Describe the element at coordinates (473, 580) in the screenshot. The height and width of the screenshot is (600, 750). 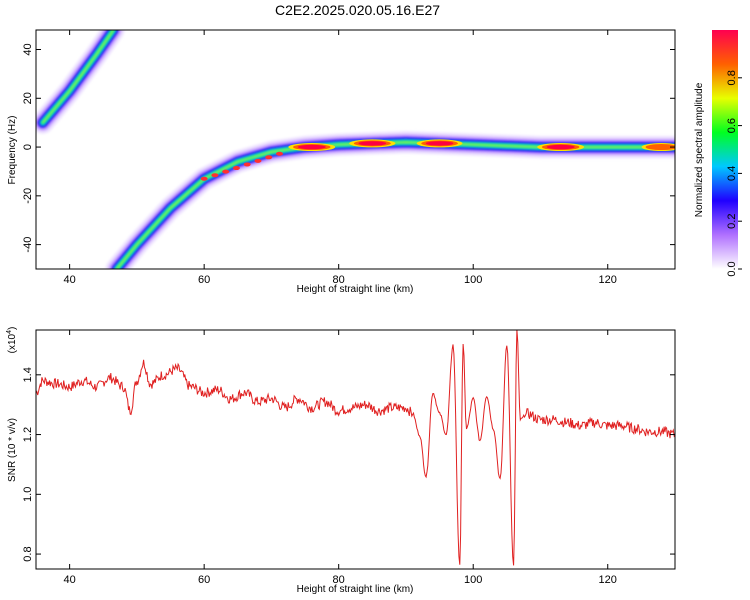
I see `snr-x-tick-label: 100` at that location.